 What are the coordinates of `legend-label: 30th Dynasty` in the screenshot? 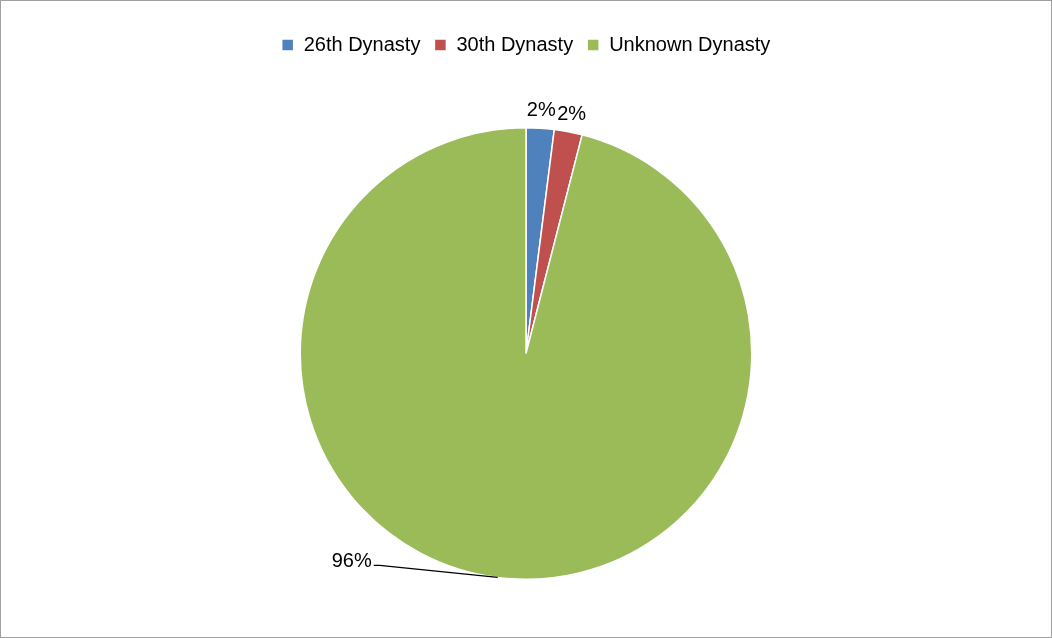 It's located at (515, 43).